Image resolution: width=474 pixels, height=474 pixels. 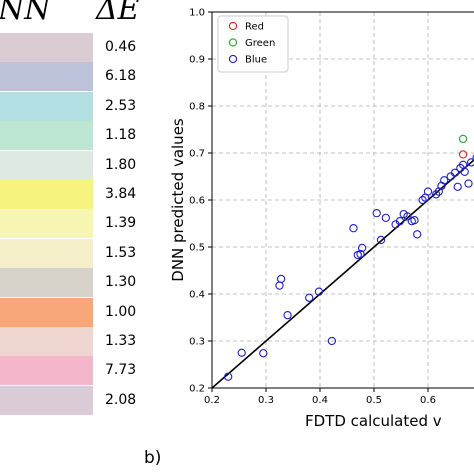 I want to click on y-tick-label: 0.7, so click(x=197, y=154).